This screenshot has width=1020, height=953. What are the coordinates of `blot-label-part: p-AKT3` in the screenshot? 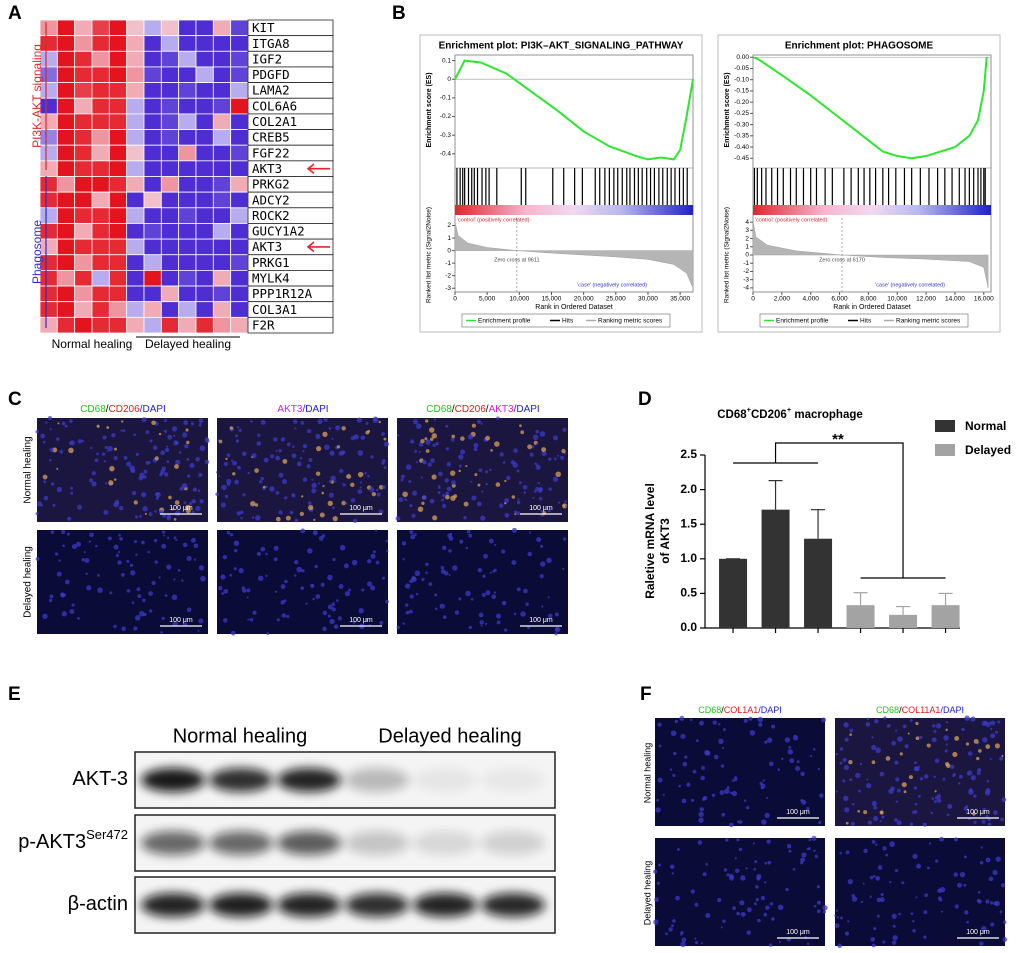 It's located at (52, 842).